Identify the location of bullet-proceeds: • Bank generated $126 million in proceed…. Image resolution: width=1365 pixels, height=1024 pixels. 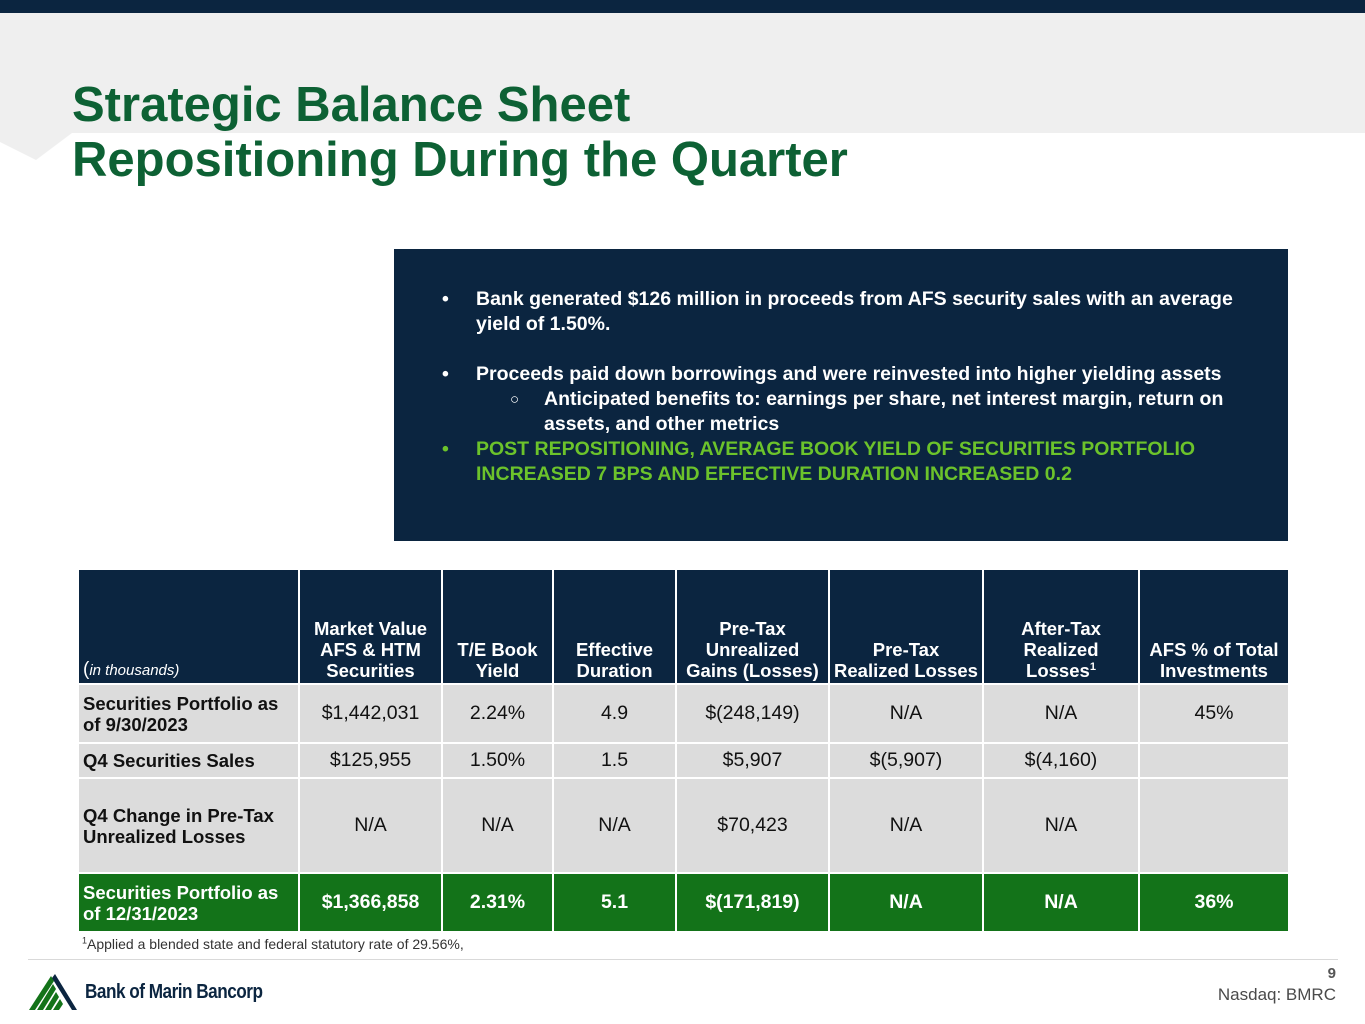
(859, 312).